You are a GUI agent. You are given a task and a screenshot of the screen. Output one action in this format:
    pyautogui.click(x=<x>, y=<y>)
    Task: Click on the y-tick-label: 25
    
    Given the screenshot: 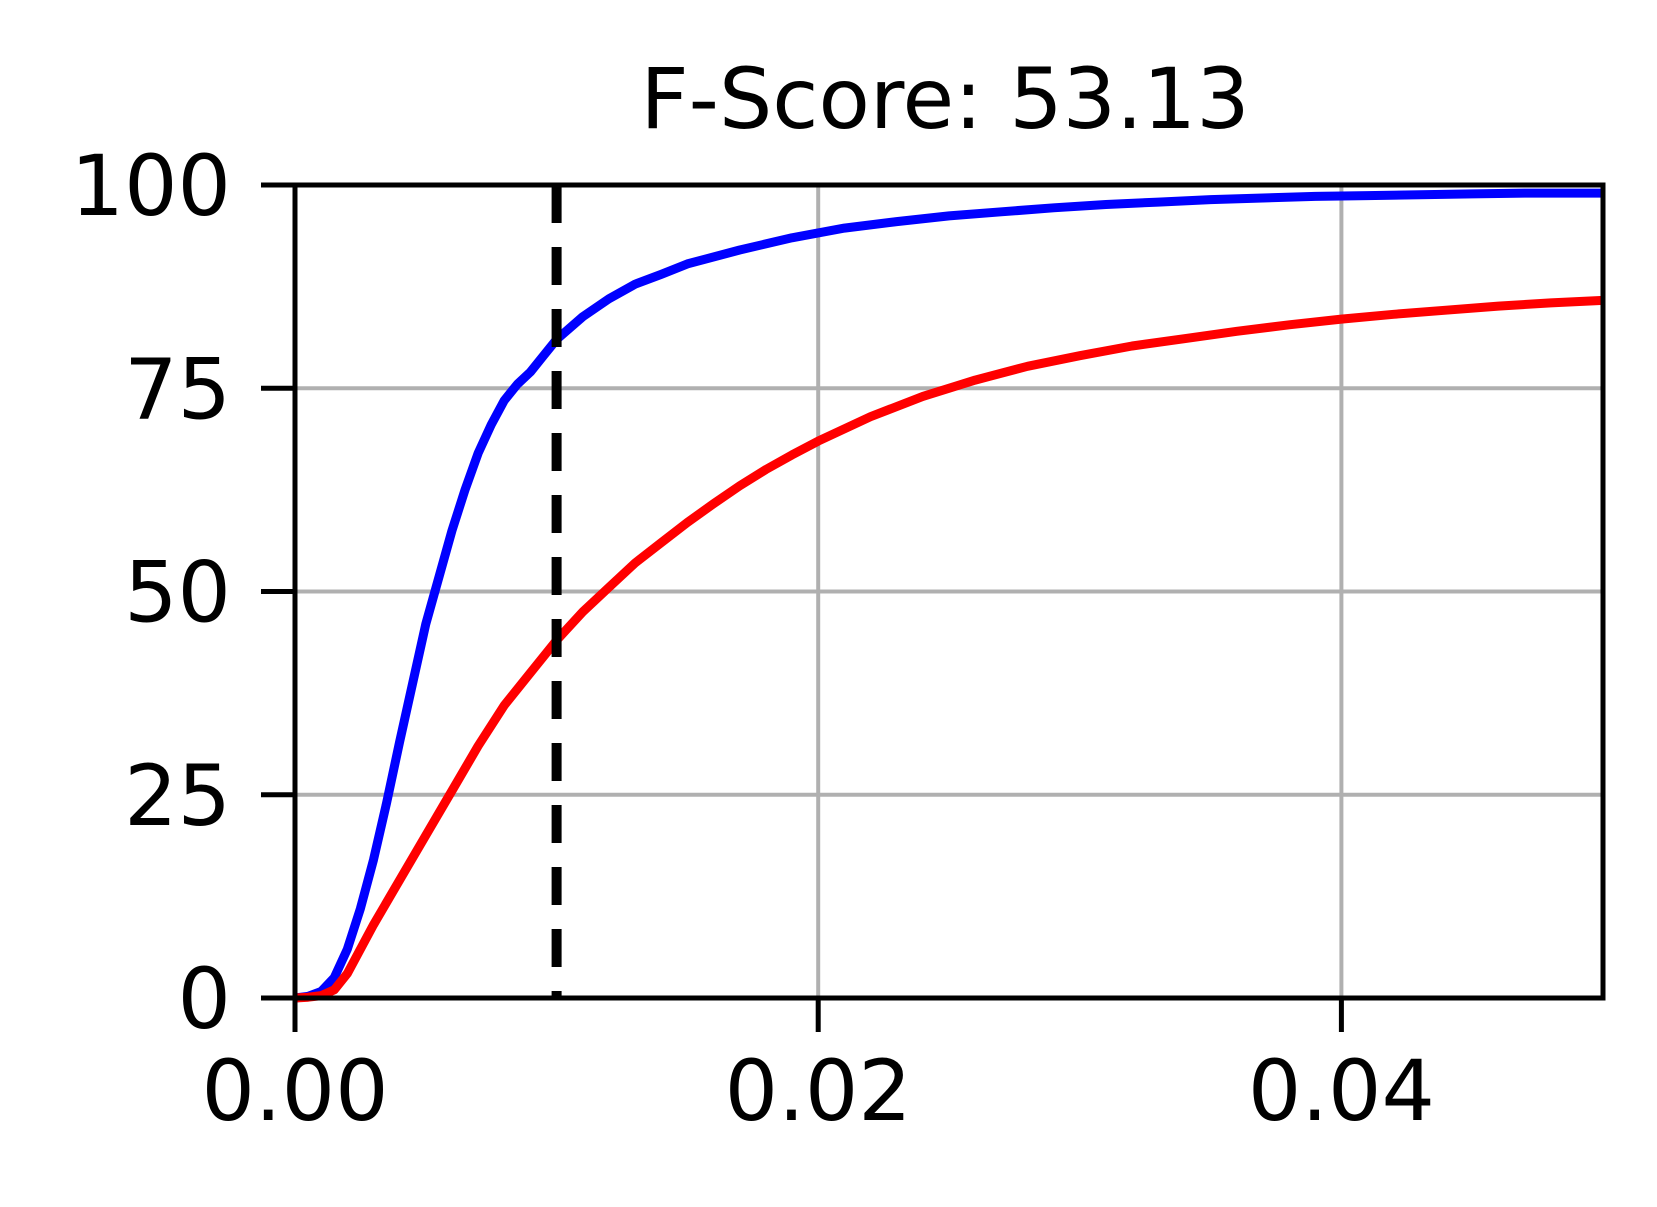 What is the action you would take?
    pyautogui.click(x=177, y=796)
    